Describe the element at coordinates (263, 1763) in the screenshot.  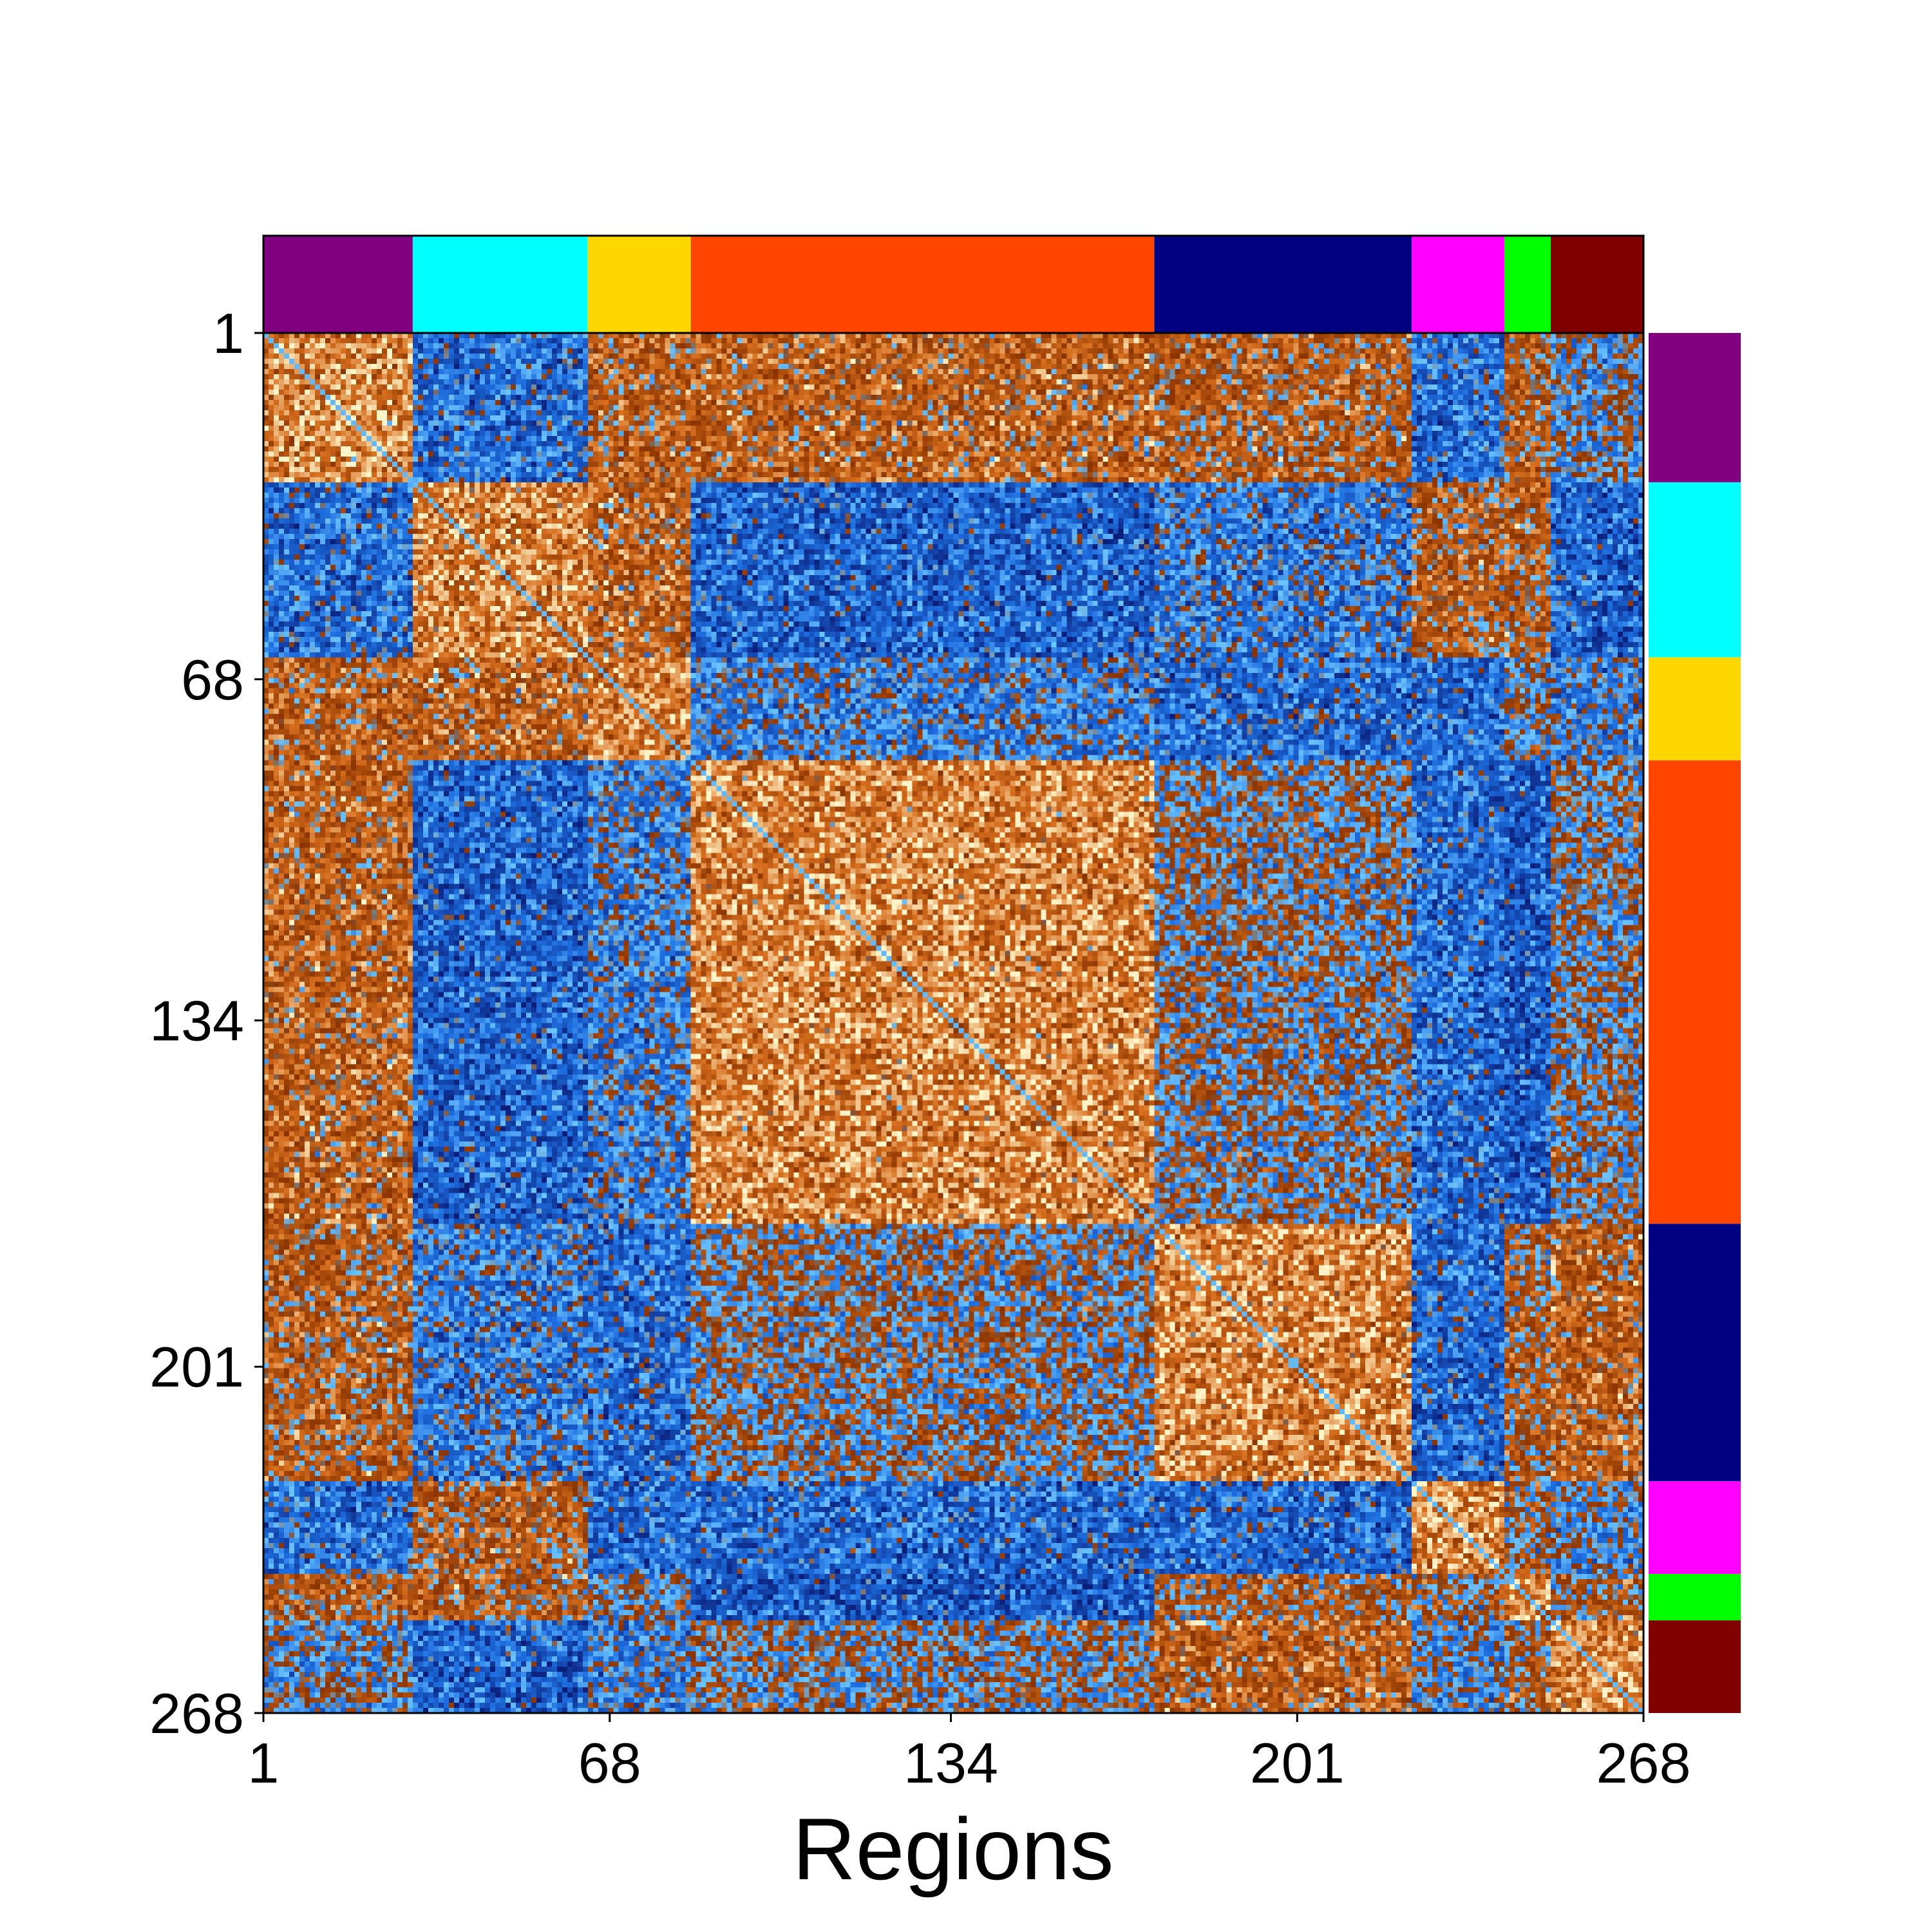
I see `x-tick-label-1: 1` at that location.